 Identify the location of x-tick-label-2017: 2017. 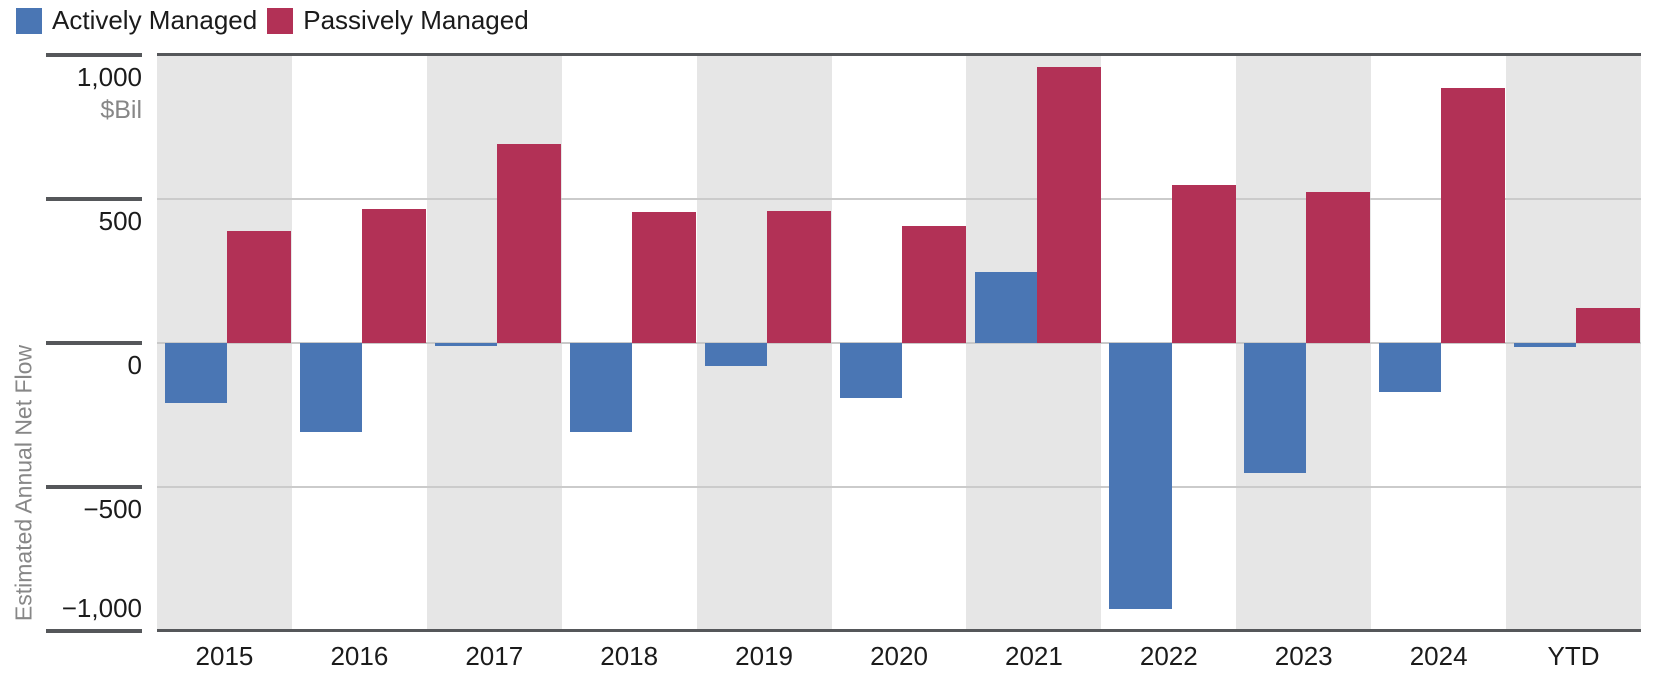
(494, 656).